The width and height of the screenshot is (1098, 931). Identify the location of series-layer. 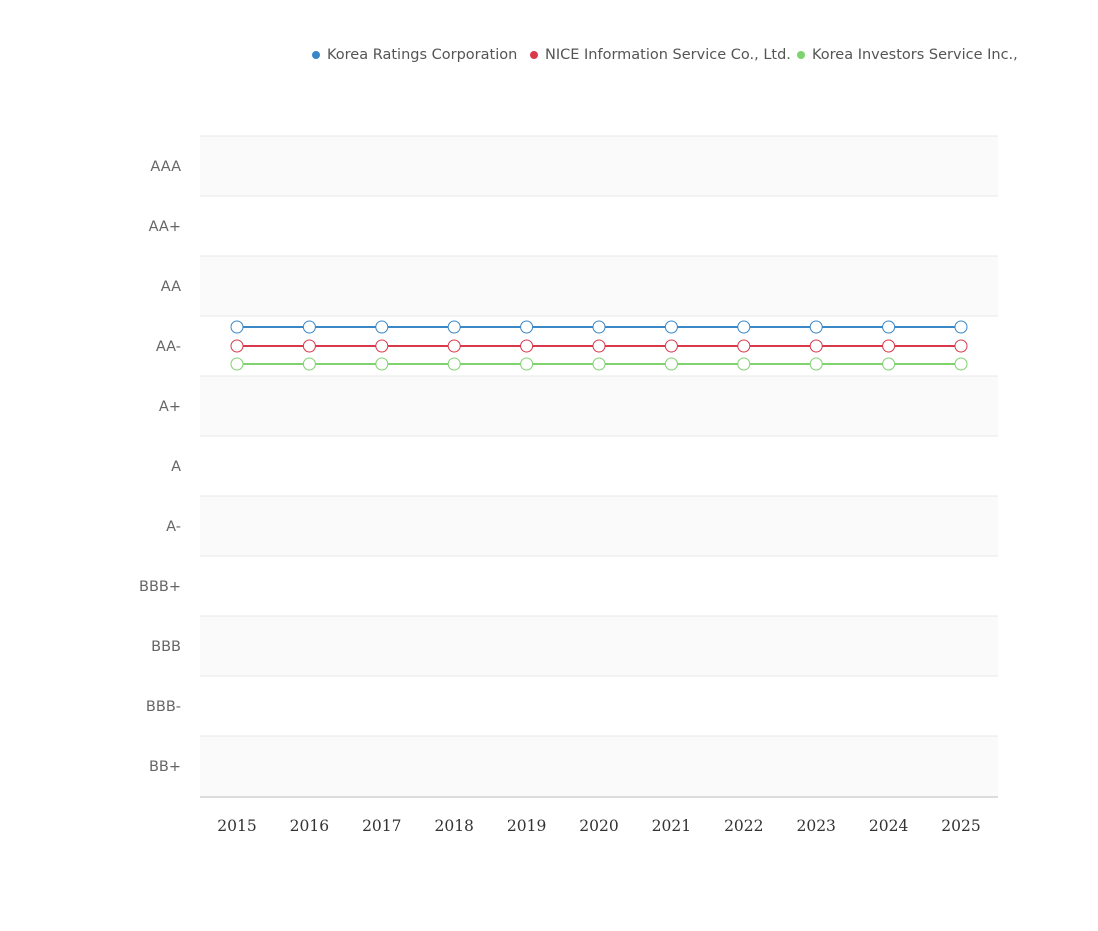
(599, 345).